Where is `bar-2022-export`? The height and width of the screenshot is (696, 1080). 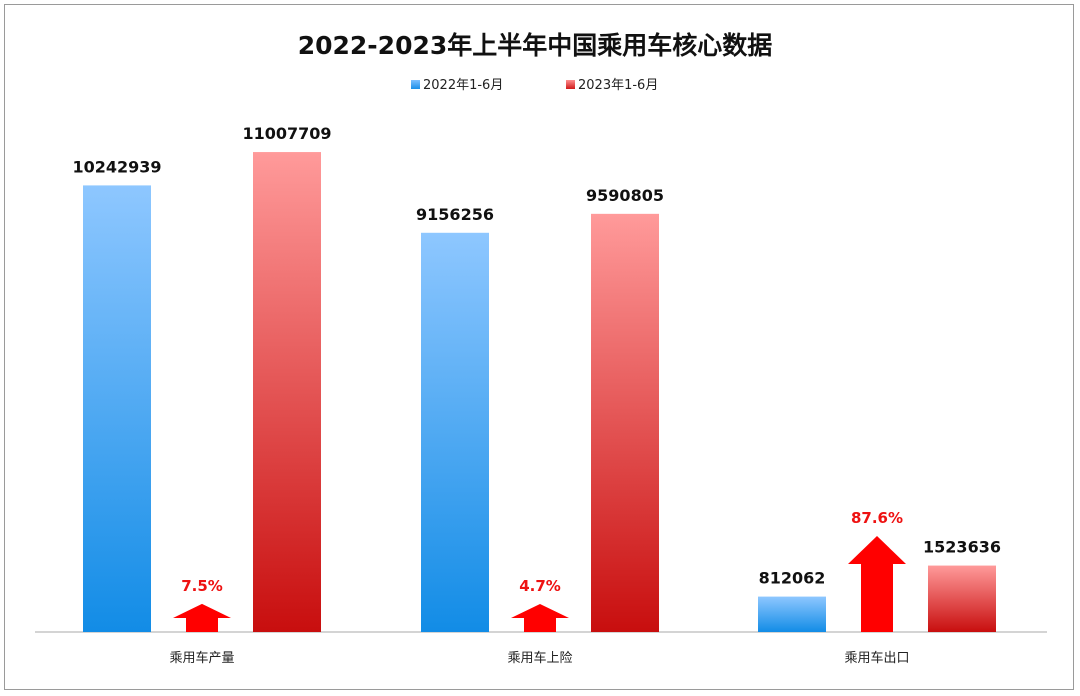 bar-2022-export is located at coordinates (792, 614).